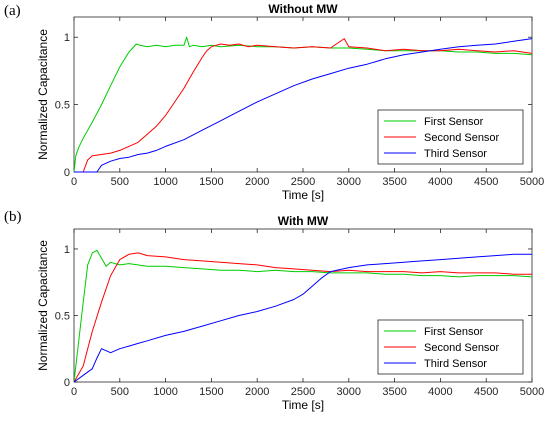  Describe the element at coordinates (532, 182) in the screenshot. I see `chart1-x-tick-label: 5000` at that location.